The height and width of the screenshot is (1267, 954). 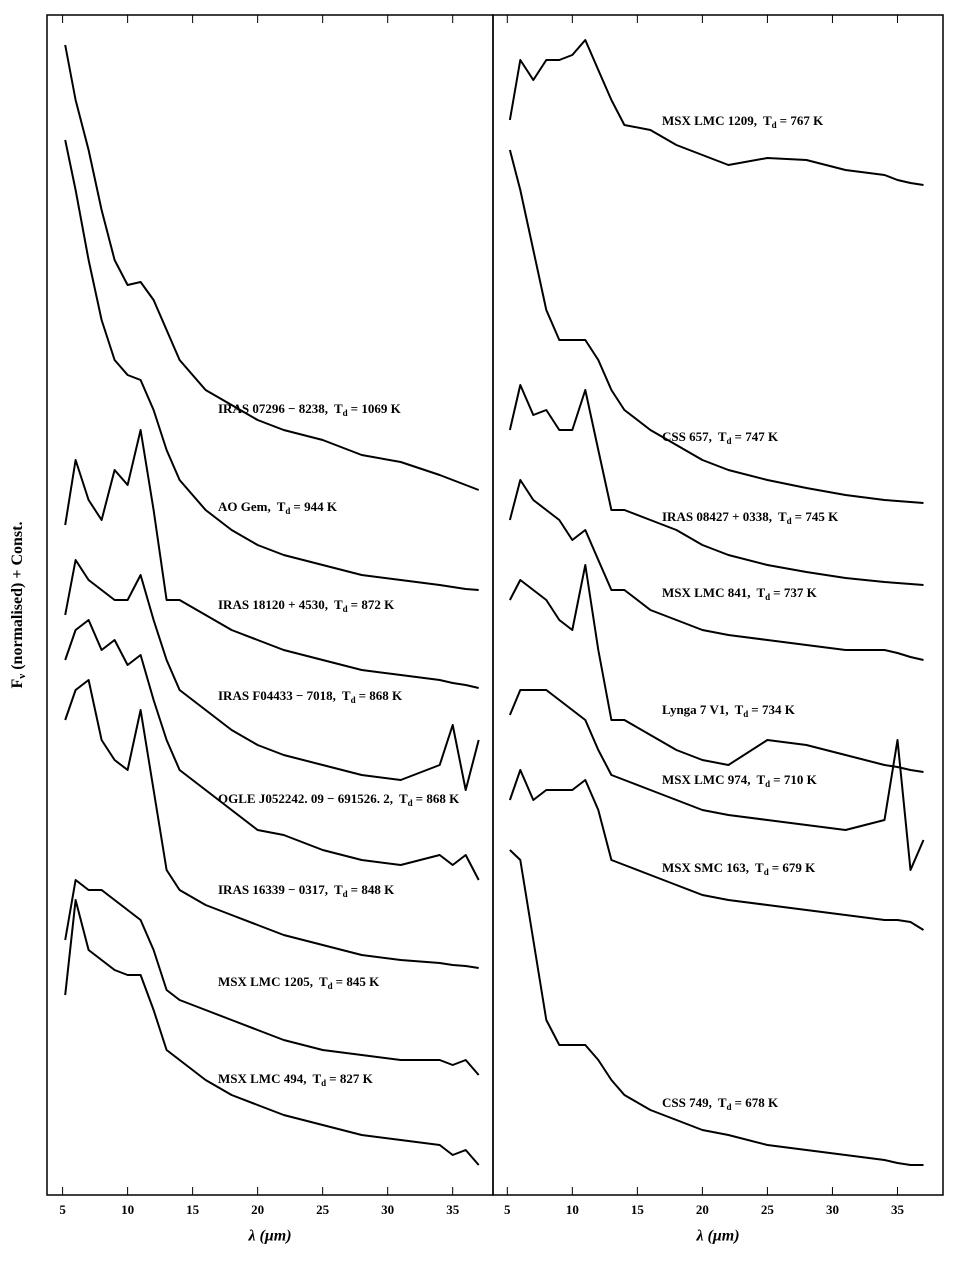 What do you see at coordinates (720, 437) in the screenshot?
I see `spectrum-label: CSS 657, Td = 747 K` at bounding box center [720, 437].